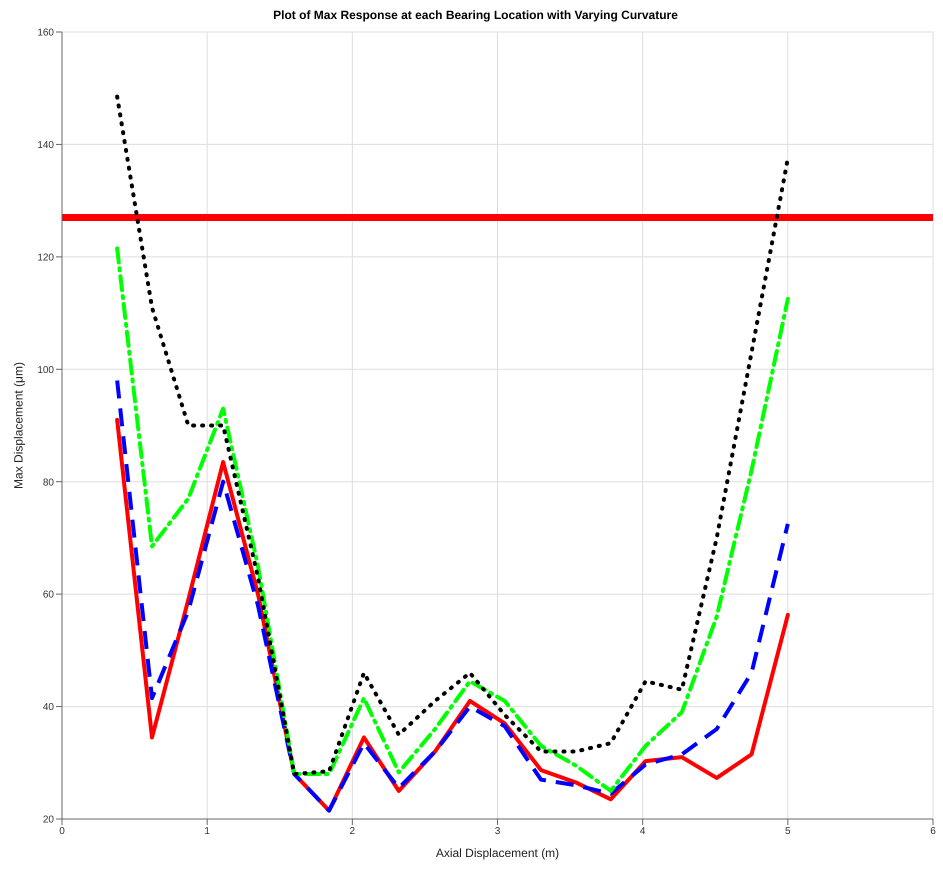 The width and height of the screenshot is (943, 869). I want to click on x-tick-label: 1, so click(207, 832).